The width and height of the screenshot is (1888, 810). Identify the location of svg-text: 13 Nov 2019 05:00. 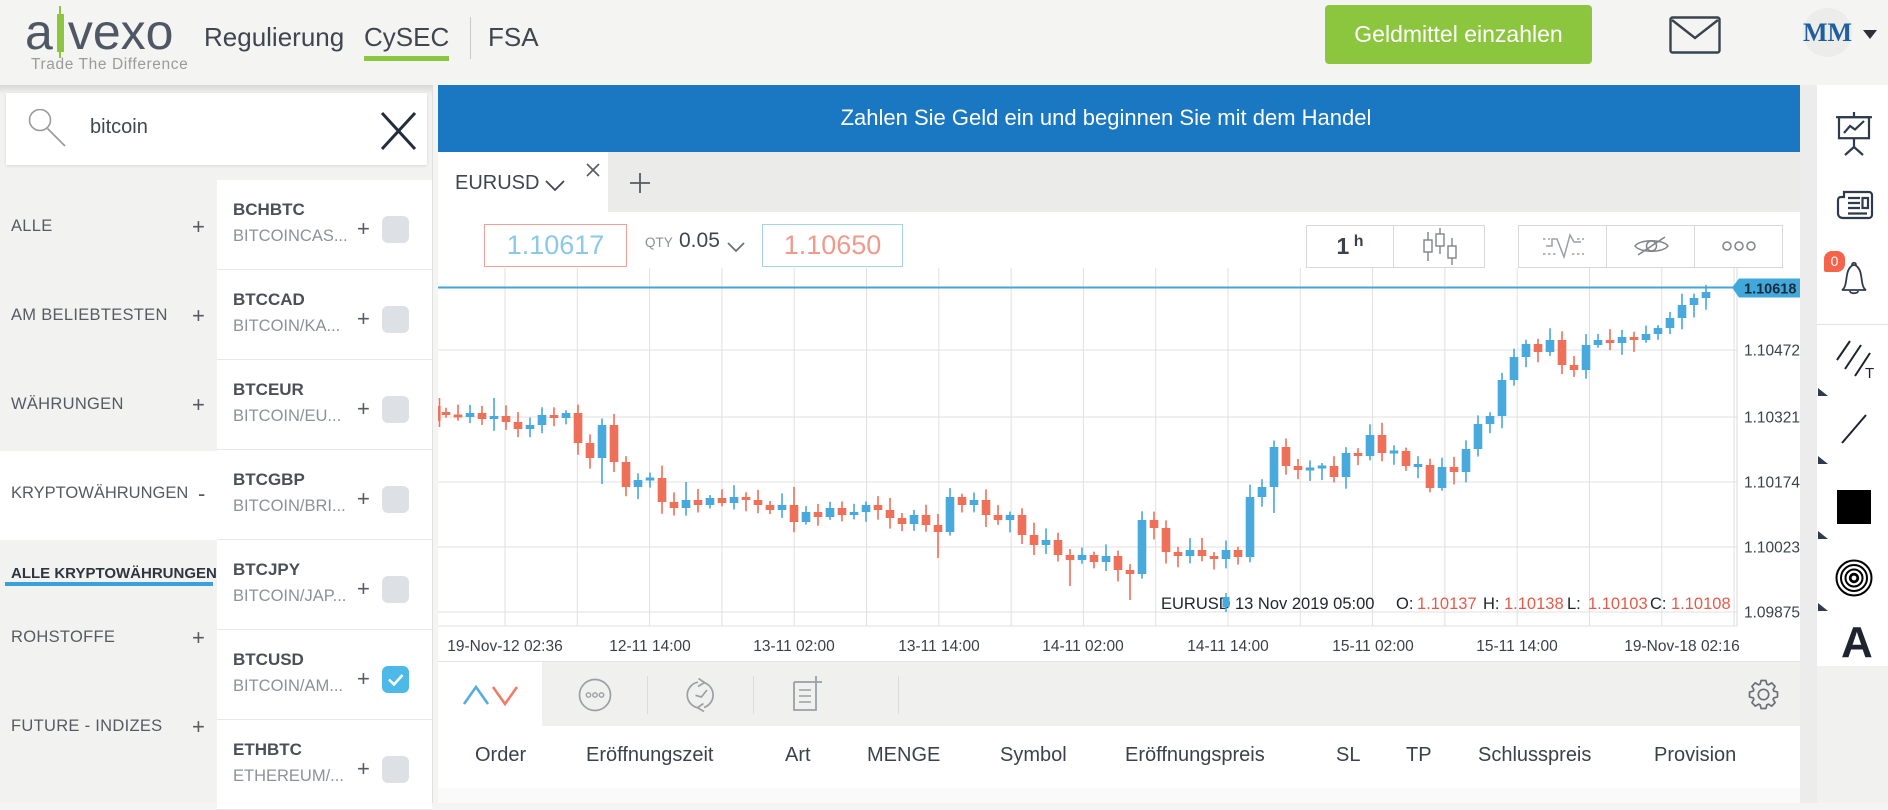
(1304, 604).